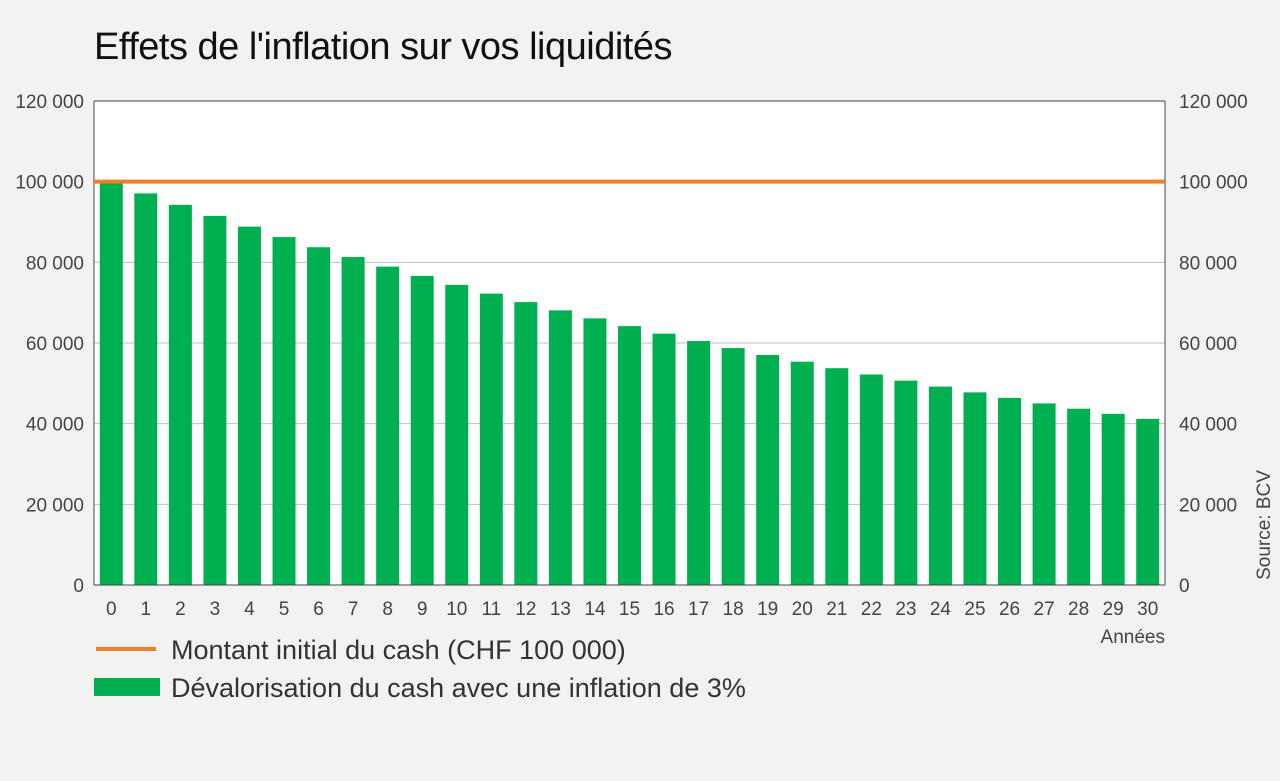  What do you see at coordinates (1208, 425) in the screenshot?
I see `y-tick-right: 40 000` at bounding box center [1208, 425].